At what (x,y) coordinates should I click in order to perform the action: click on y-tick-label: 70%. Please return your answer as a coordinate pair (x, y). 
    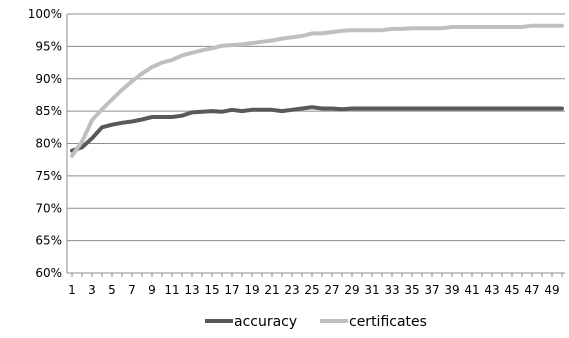
    Looking at the image, I should click on (48, 208).